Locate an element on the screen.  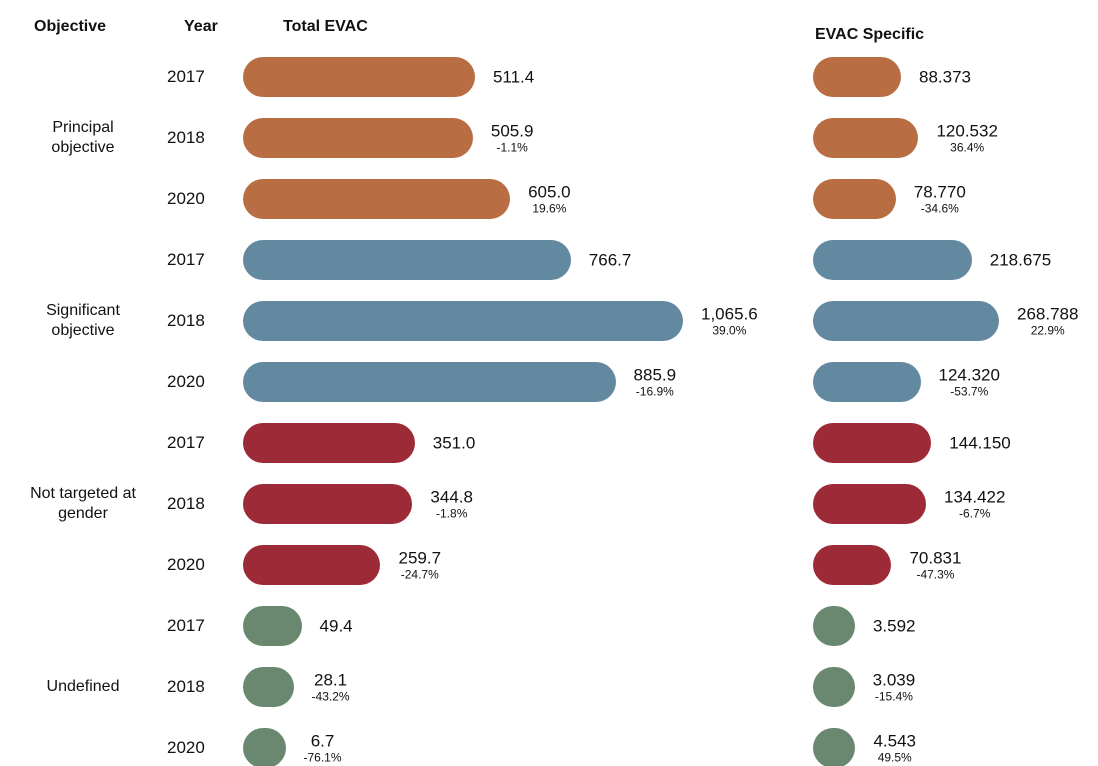
value-label: 124.320 -53.7% is located at coordinates (969, 382).